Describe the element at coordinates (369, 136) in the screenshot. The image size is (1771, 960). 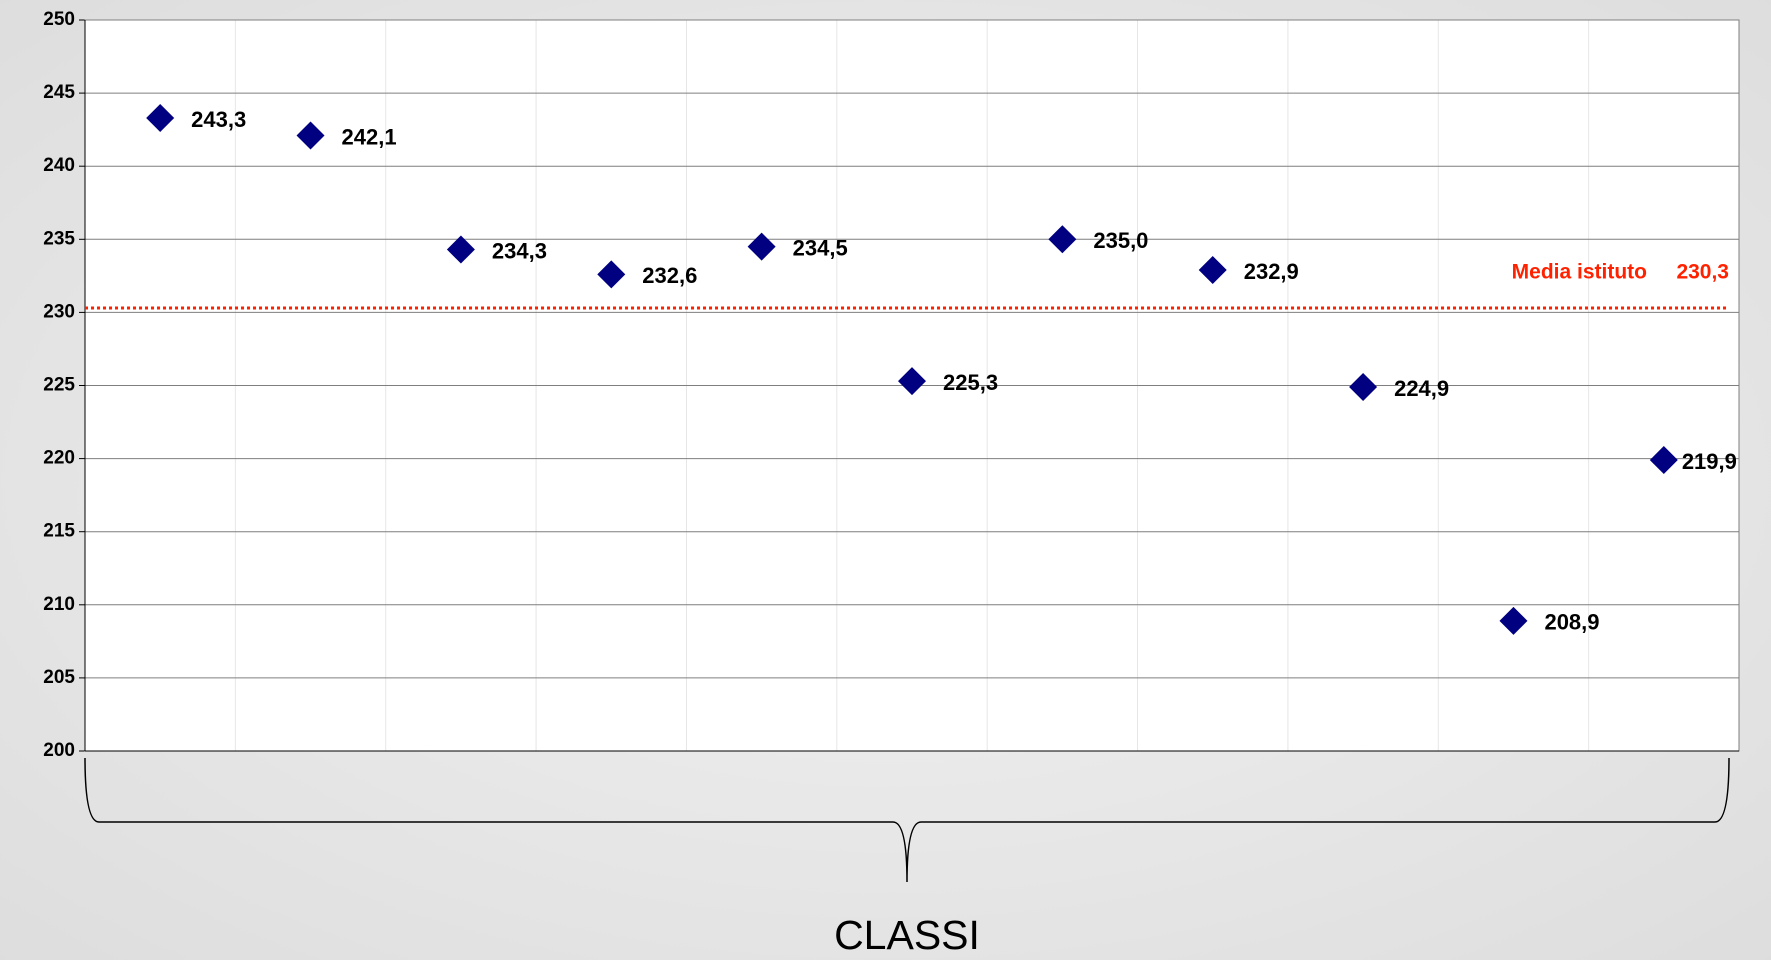
I see `data-label: 242,1` at that location.